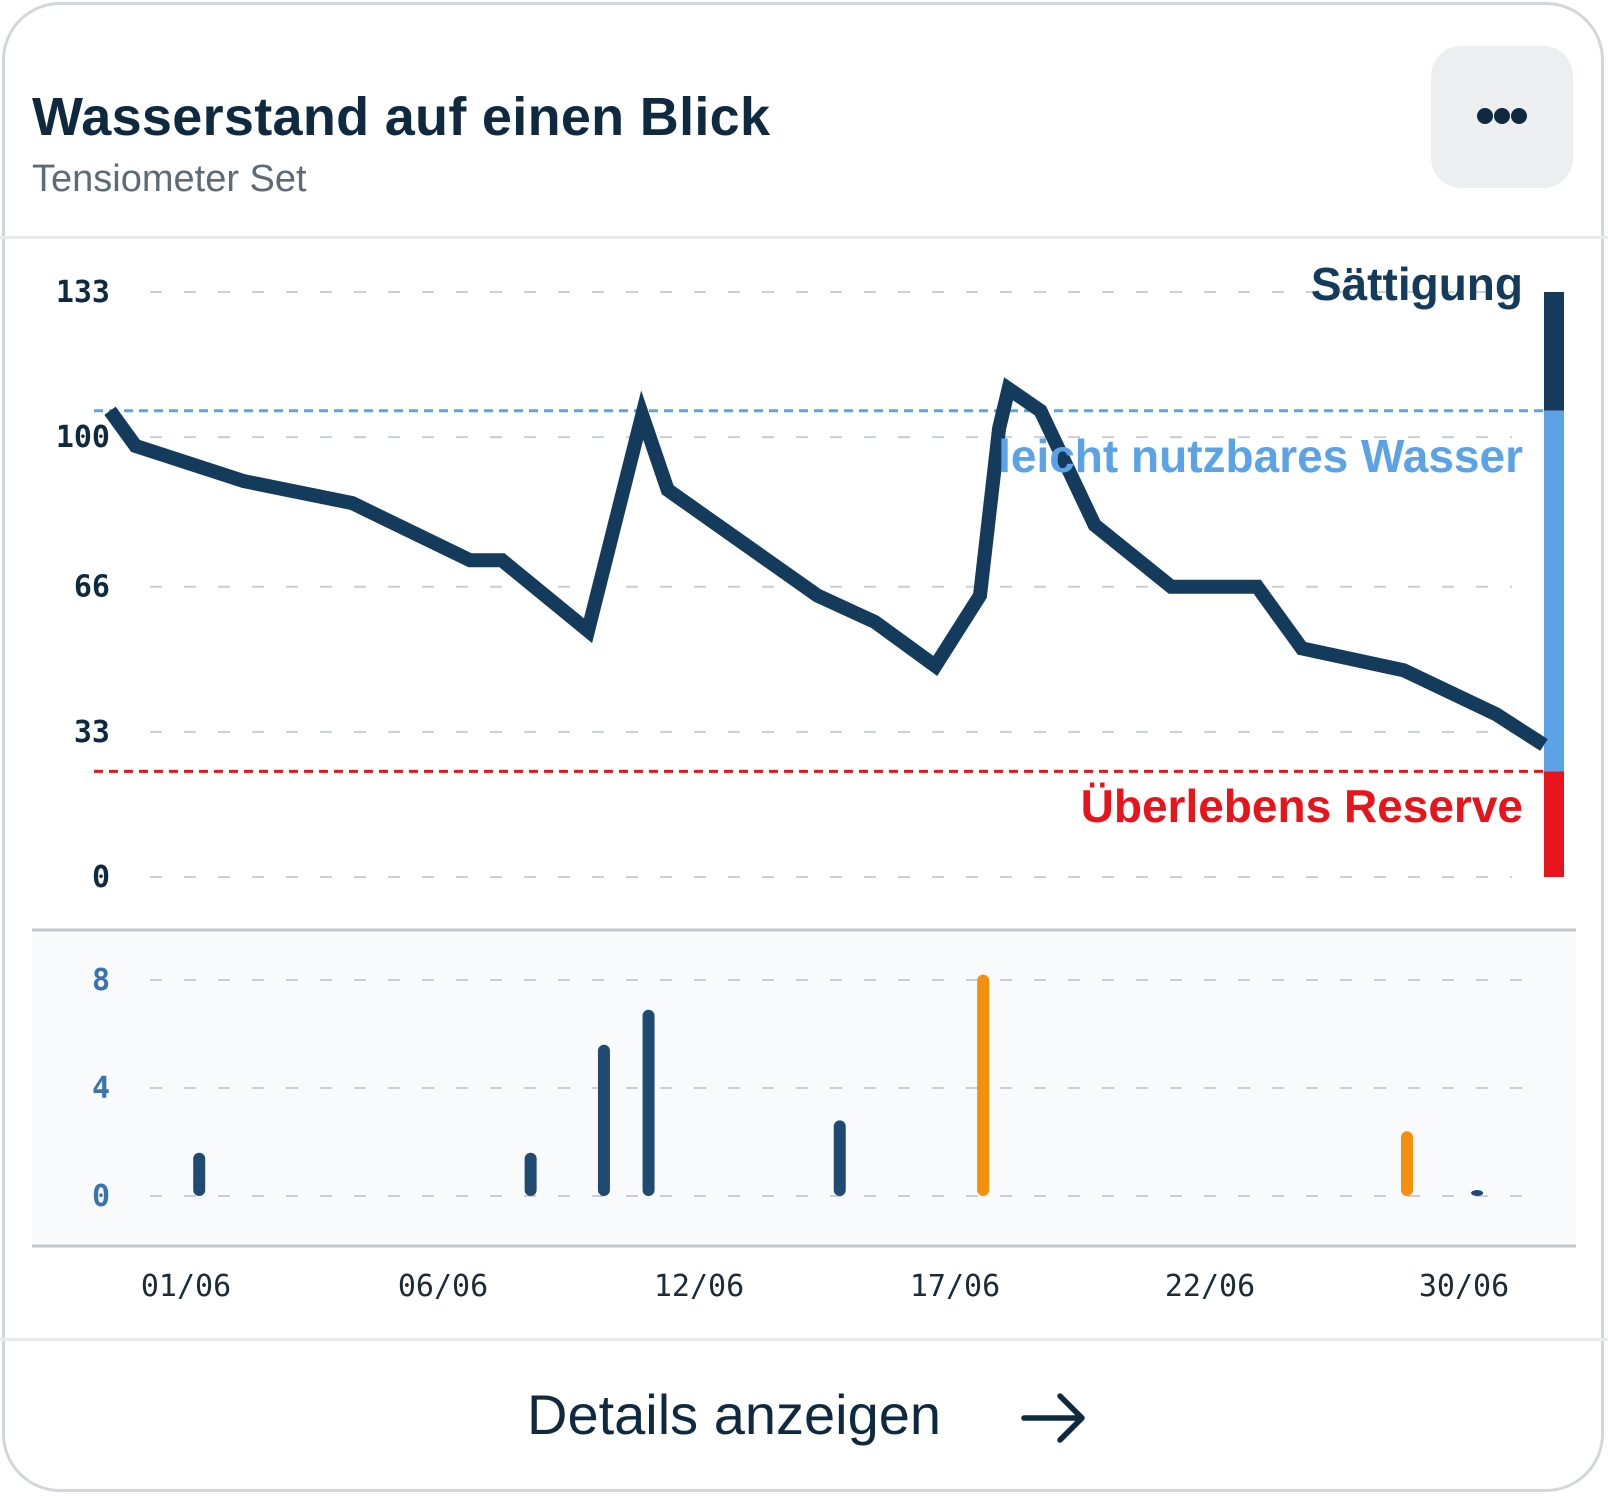 The width and height of the screenshot is (1608, 1496). Describe the element at coordinates (169, 179) in the screenshot. I see `card-subtitle: Tensiometer Set` at that location.